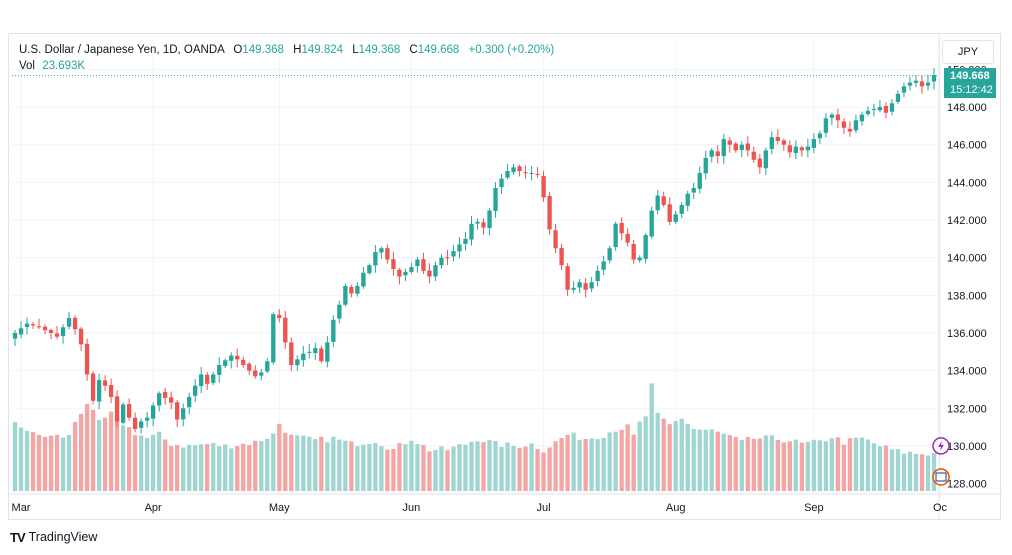 The width and height of the screenshot is (1012, 555). I want to click on last-price-tag: 149.668 15:12:42, so click(970, 83).